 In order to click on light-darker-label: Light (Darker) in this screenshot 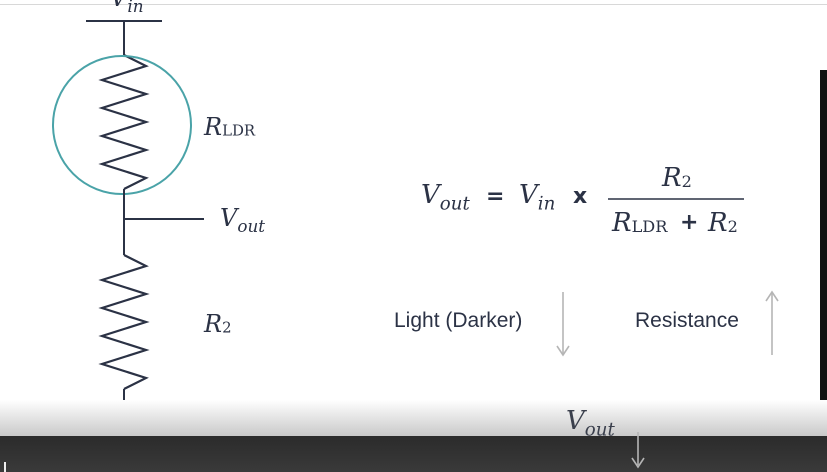, I will do `click(458, 320)`.